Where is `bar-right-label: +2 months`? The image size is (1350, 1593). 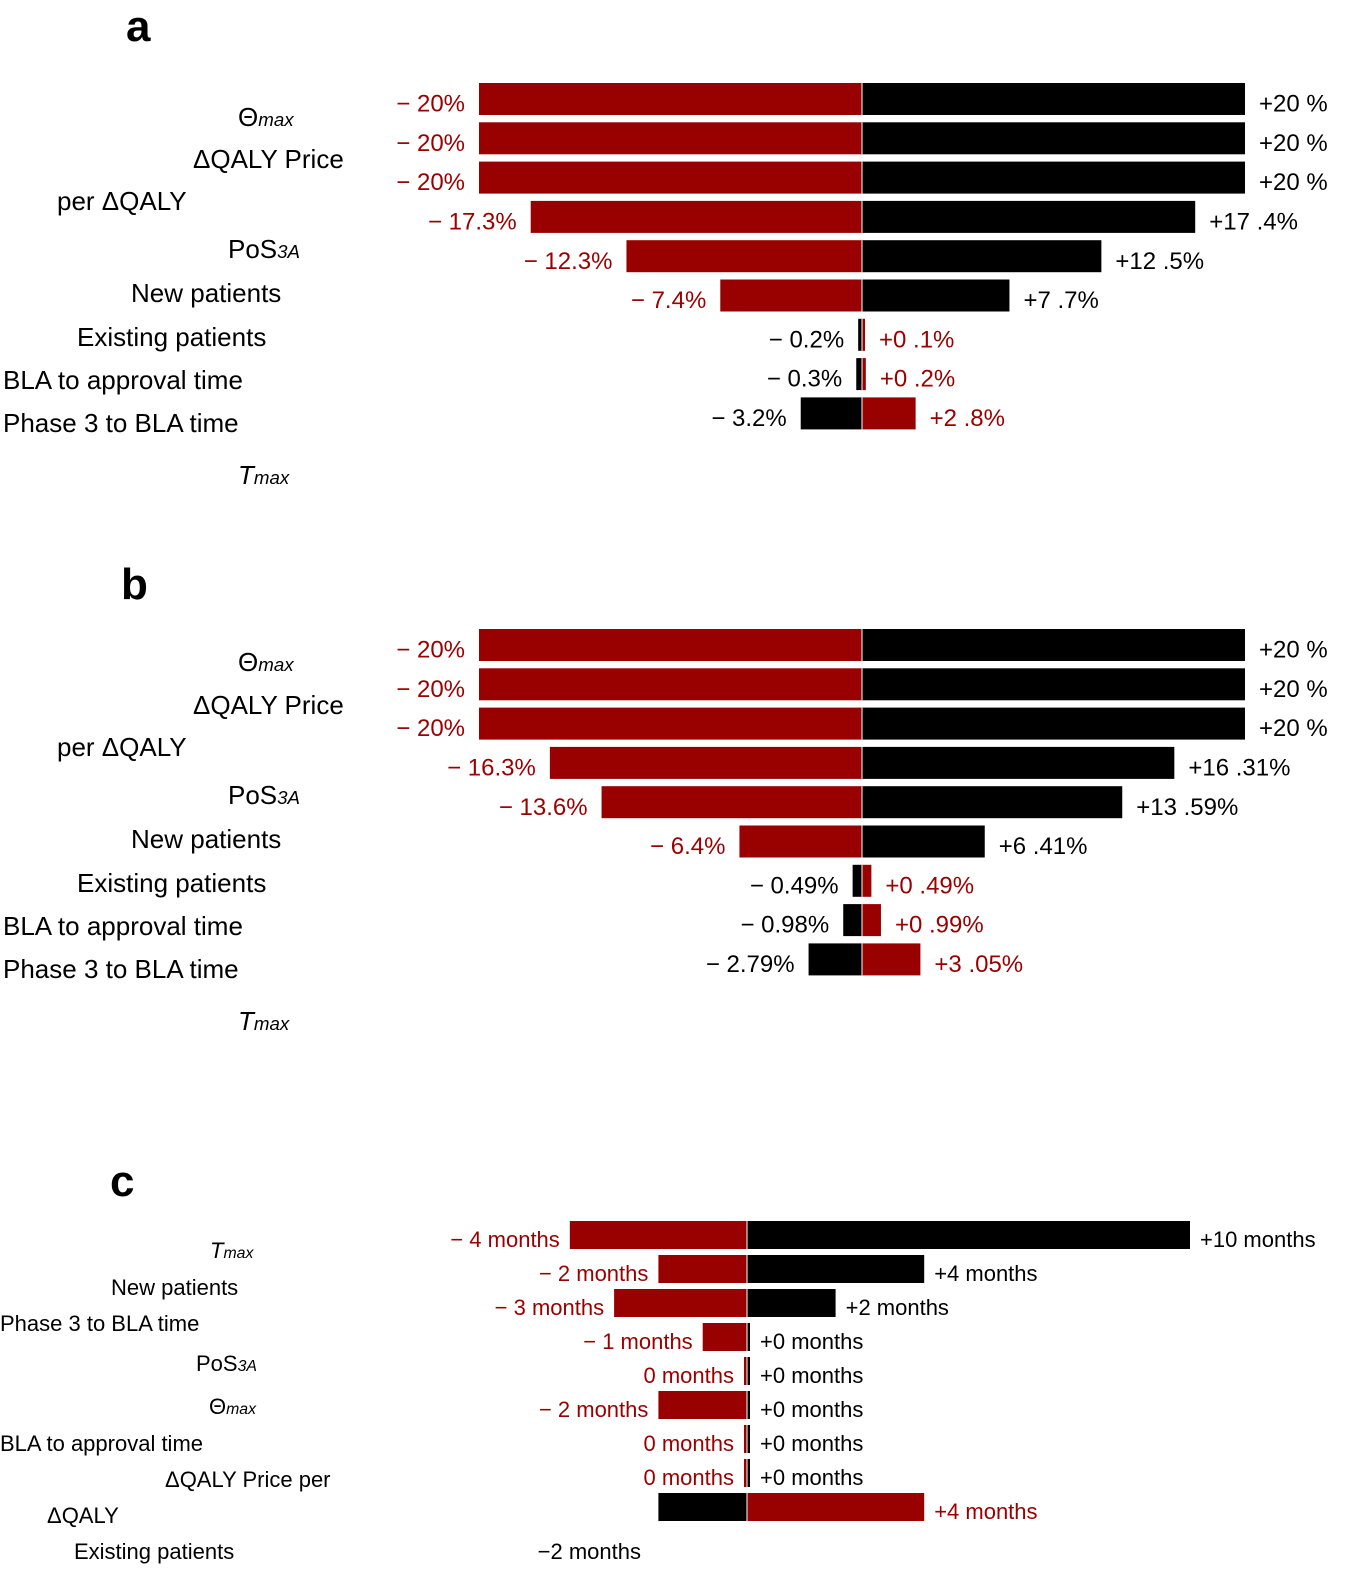
bar-right-label: +2 months is located at coordinates (897, 1307).